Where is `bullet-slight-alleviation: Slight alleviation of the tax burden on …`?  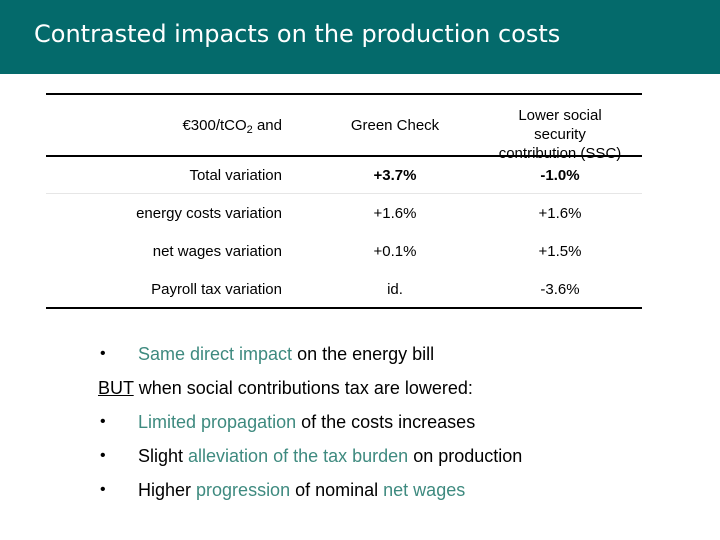
bullet-slight-alleviation: Slight alleviation of the tax burden on … is located at coordinates (330, 456).